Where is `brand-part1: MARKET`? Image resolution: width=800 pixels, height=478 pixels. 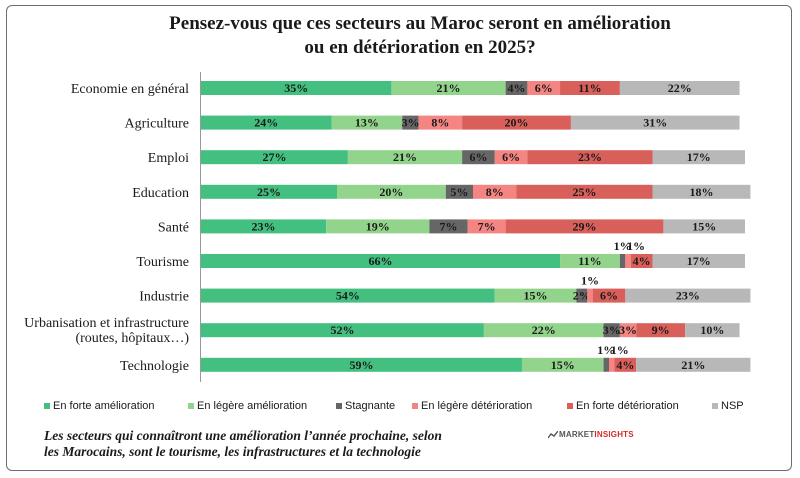 brand-part1: MARKET is located at coordinates (577, 434).